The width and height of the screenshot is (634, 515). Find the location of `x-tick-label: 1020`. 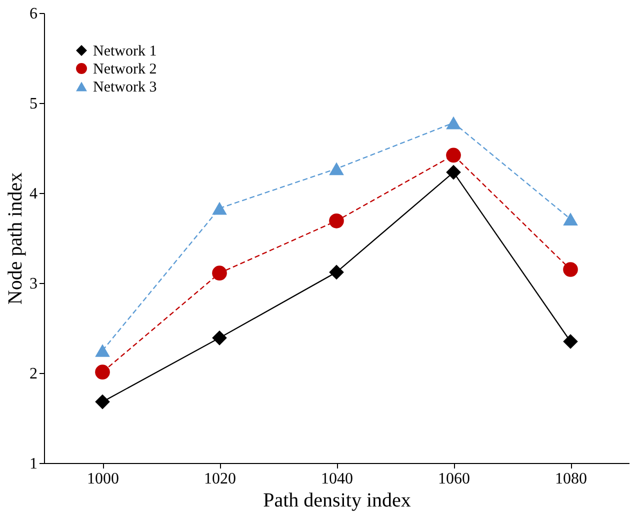

x-tick-label: 1020 is located at coordinates (220, 479).